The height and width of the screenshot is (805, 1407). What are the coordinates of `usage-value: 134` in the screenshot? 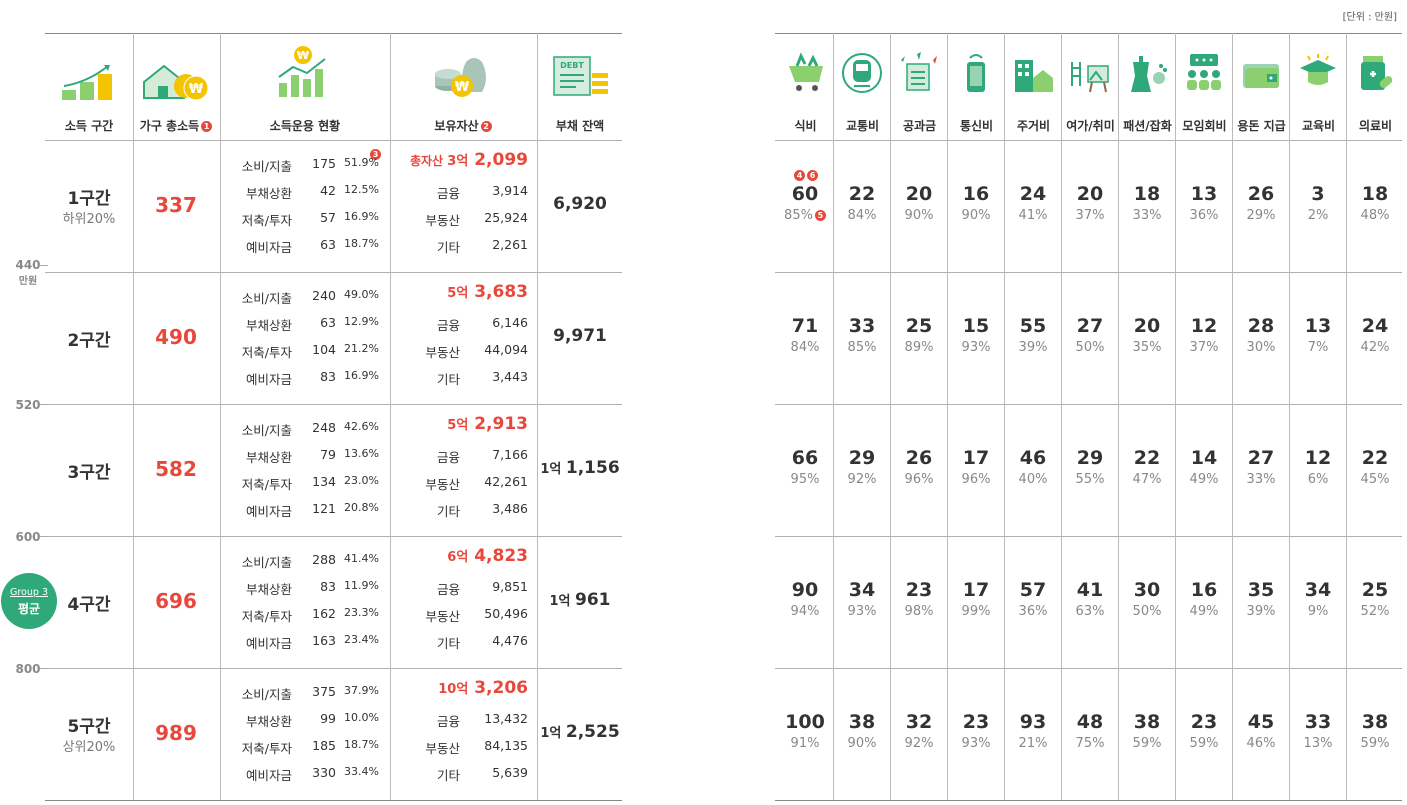 It's located at (324, 481).